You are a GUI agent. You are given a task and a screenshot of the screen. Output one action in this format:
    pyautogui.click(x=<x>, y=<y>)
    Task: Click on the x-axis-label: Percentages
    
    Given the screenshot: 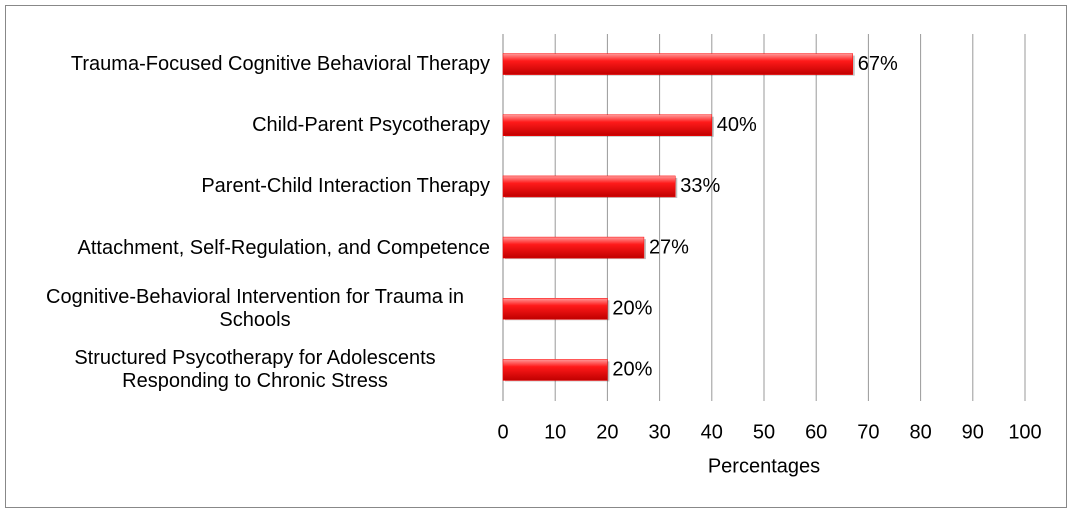 What is the action you would take?
    pyautogui.click(x=764, y=466)
    